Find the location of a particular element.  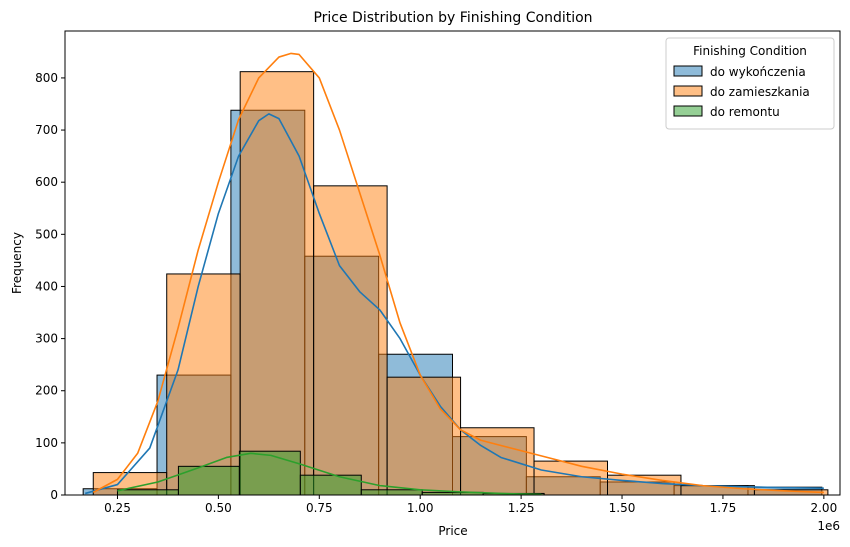

y-tick-label: 200 is located at coordinates (46, 391).